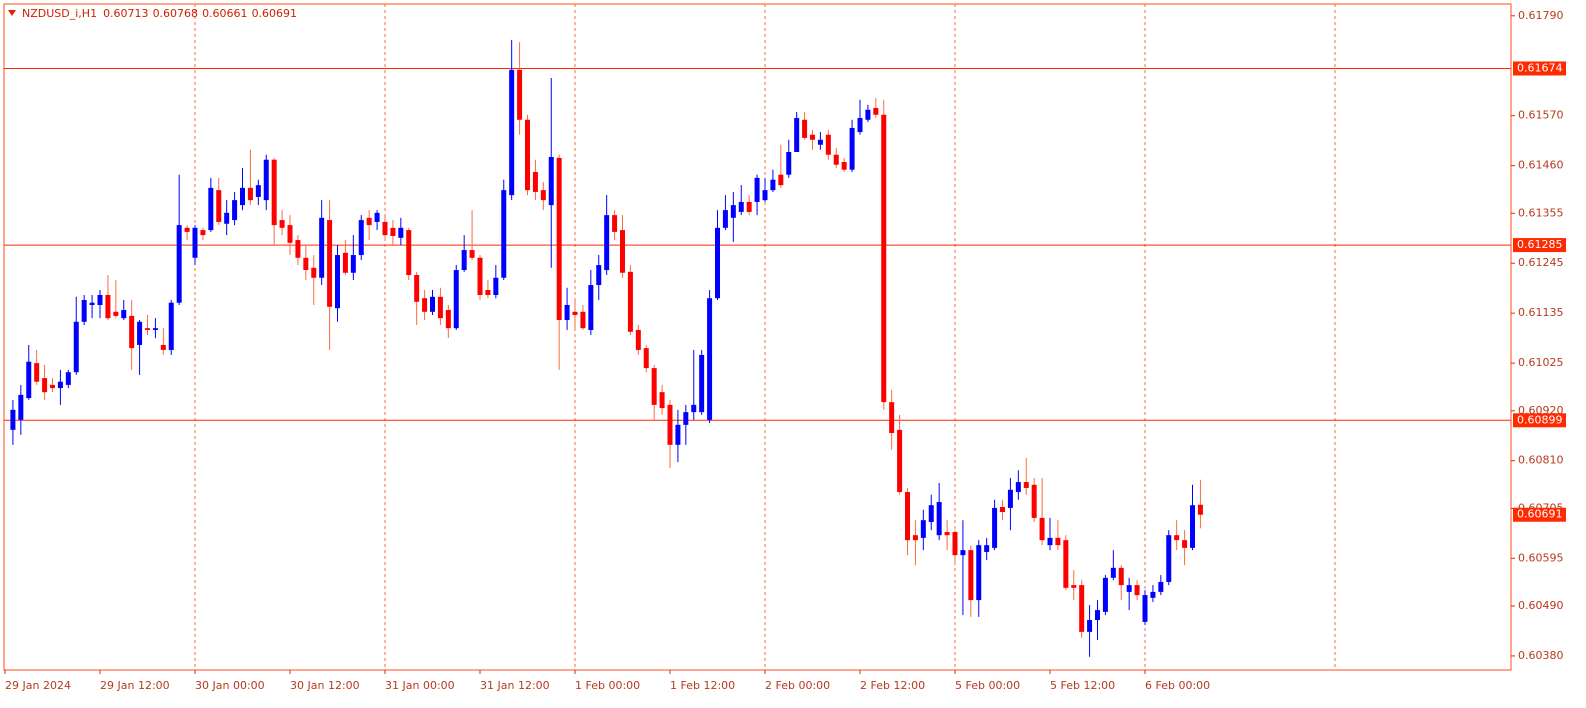  Describe the element at coordinates (515, 685) in the screenshot. I see `x-tick-label: 31 Jan 12:00` at that location.